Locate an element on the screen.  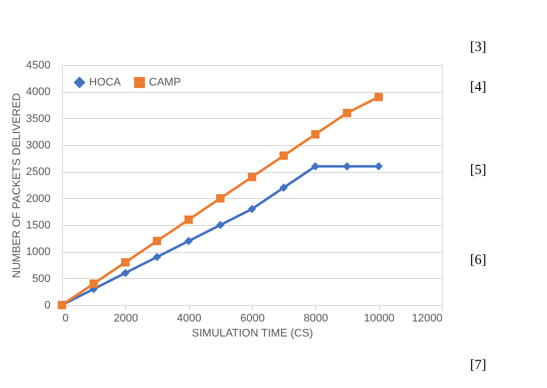
y-tick-label: 3000 is located at coordinates (38, 146).